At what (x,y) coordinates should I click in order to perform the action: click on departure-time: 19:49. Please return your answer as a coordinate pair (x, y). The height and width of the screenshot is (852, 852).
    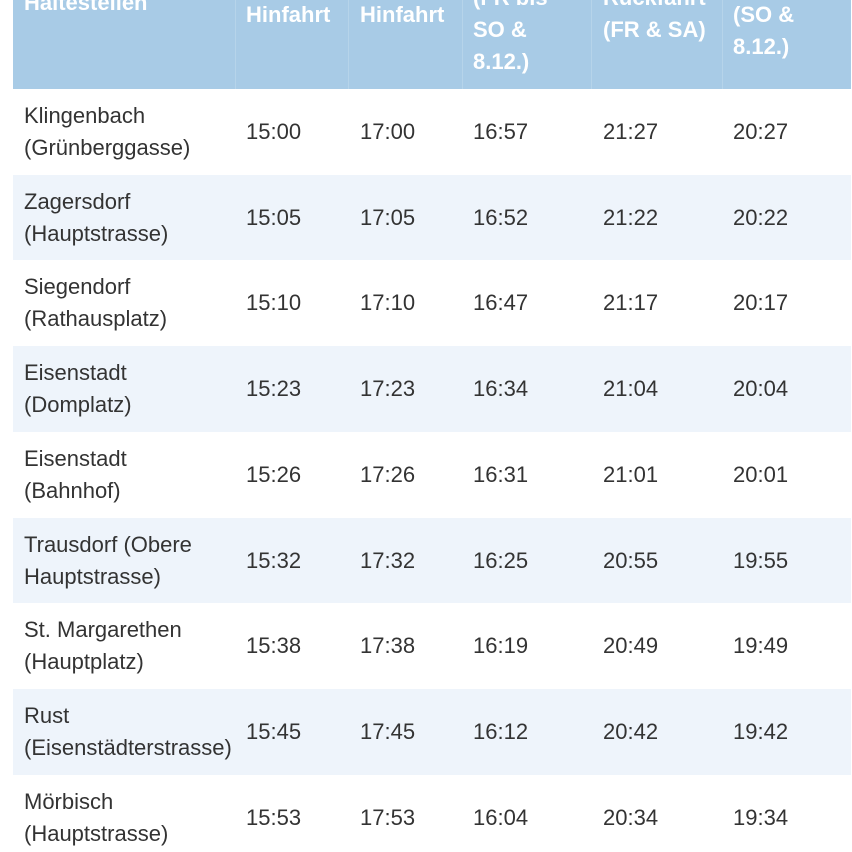
    Looking at the image, I should click on (761, 646).